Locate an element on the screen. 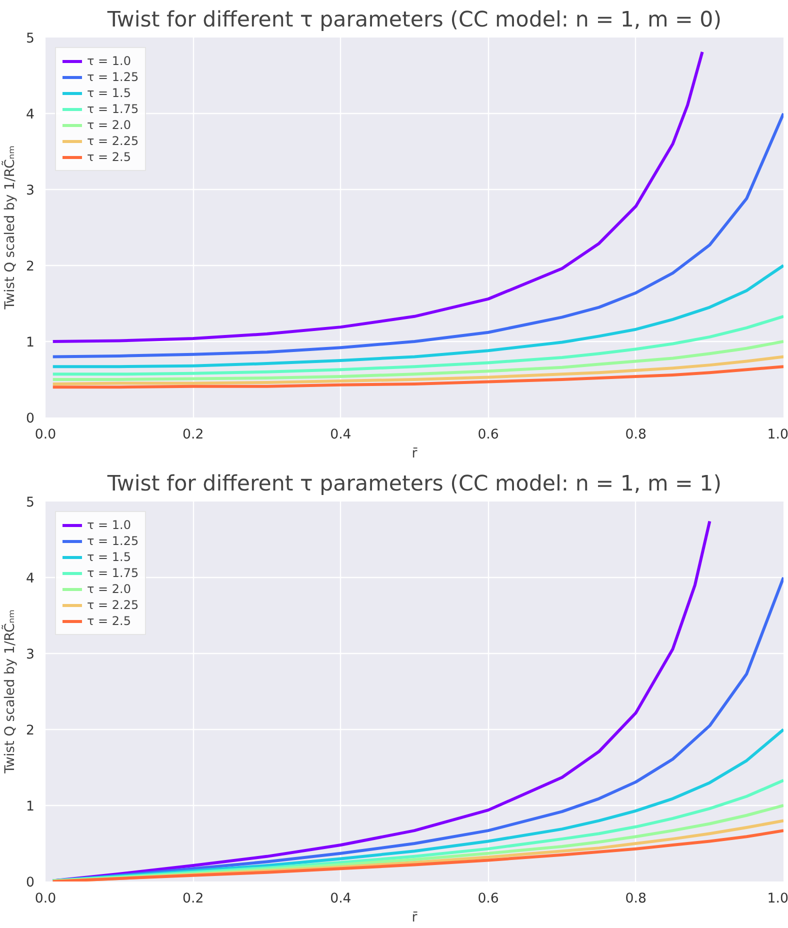  chart-title: Twist for different τ parameters (CC model: n = 1, m = 0) is located at coordinates (414, 20).